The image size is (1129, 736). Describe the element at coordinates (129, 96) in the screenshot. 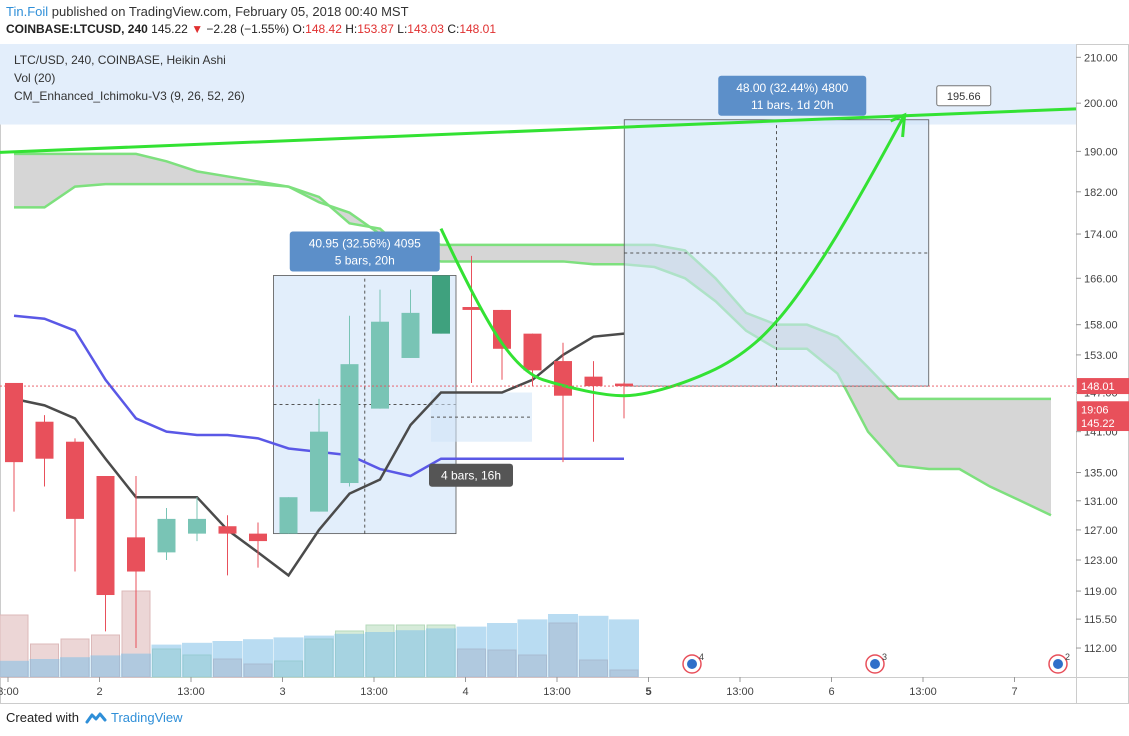

I see `legend-indicator: CM_Enhanced_Ichimoku-V3 (9, 26, 52, 26)` at that location.